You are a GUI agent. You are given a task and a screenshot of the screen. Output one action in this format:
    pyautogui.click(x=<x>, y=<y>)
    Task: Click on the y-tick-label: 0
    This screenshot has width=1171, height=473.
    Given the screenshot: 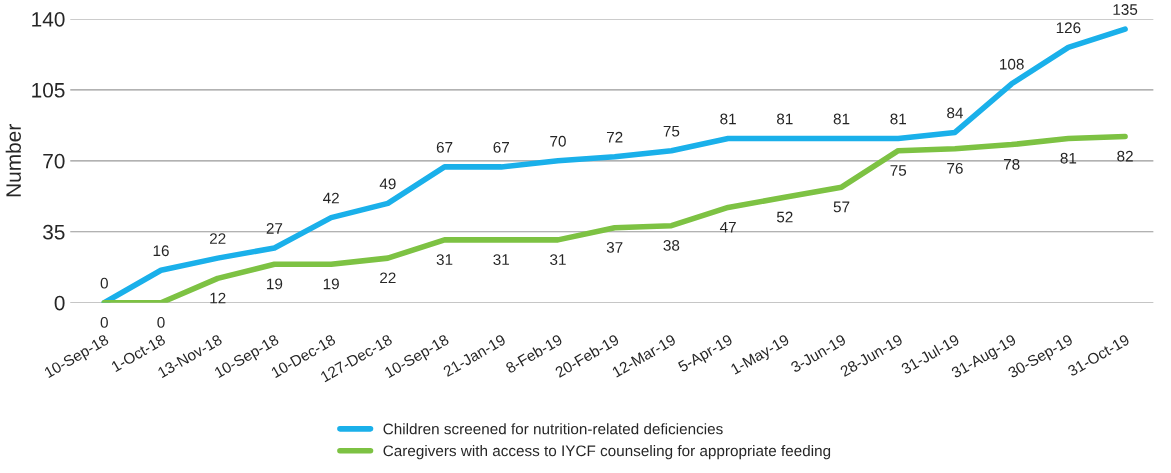 What is the action you would take?
    pyautogui.click(x=59, y=303)
    